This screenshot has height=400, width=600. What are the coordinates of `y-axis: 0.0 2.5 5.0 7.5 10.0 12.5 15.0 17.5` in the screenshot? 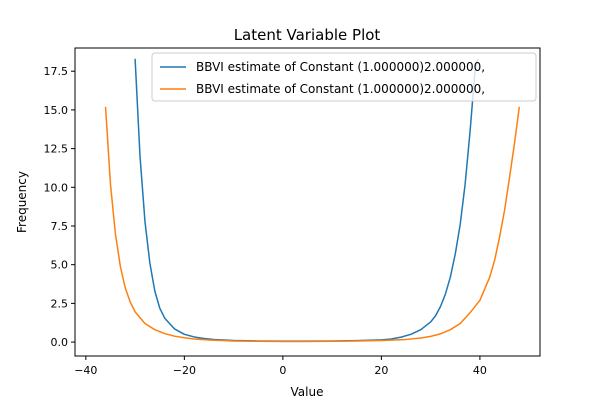 It's located at (59, 207).